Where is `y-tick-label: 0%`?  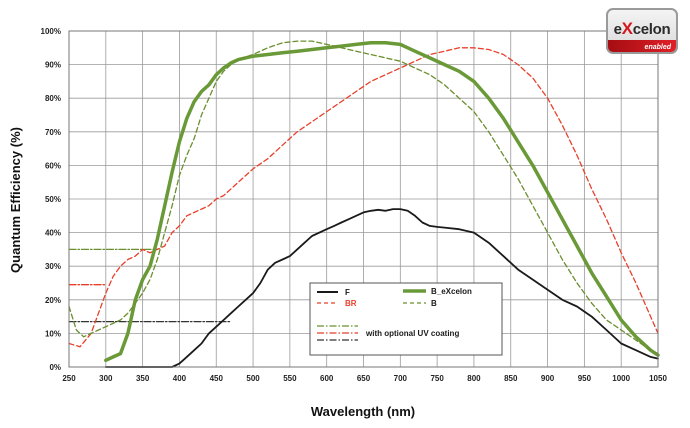 y-tick-label: 0% is located at coordinates (55, 367).